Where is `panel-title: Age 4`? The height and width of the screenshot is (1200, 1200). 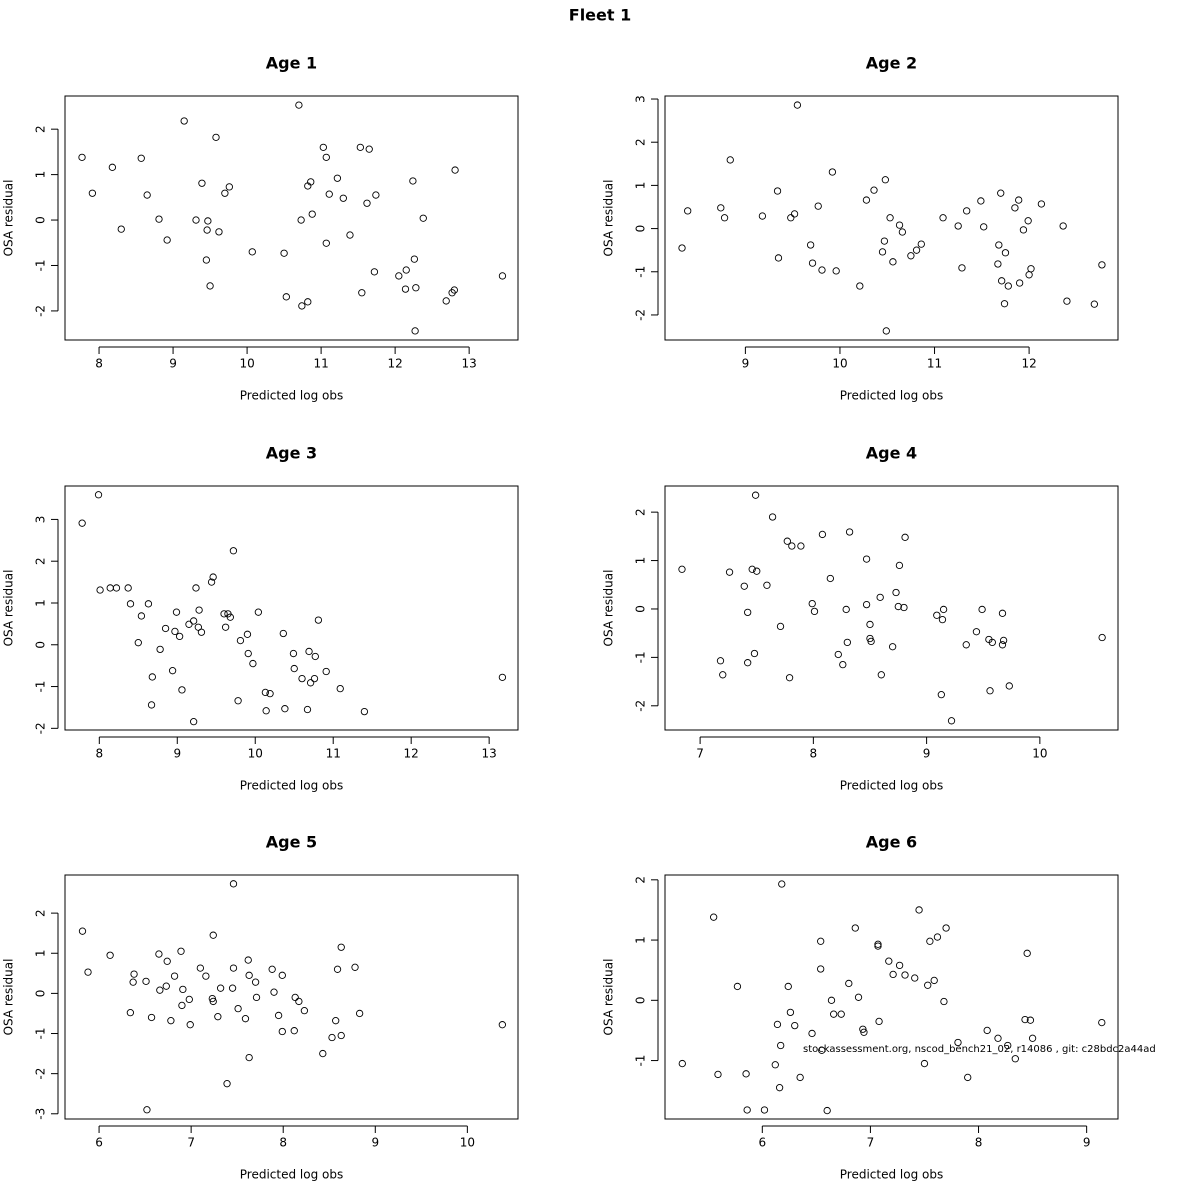
panel-title: Age 4 is located at coordinates (891, 453).